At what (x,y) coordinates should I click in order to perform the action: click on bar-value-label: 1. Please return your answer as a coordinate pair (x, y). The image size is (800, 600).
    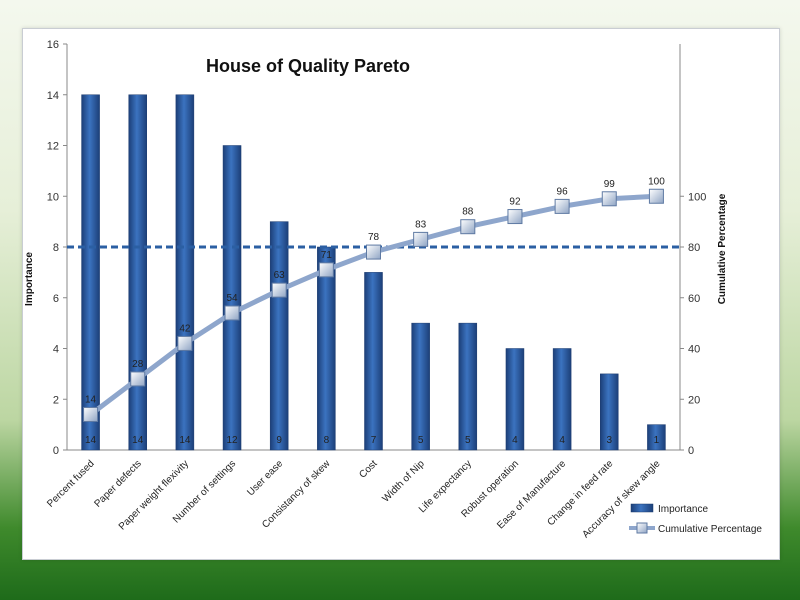
    Looking at the image, I should click on (657, 440).